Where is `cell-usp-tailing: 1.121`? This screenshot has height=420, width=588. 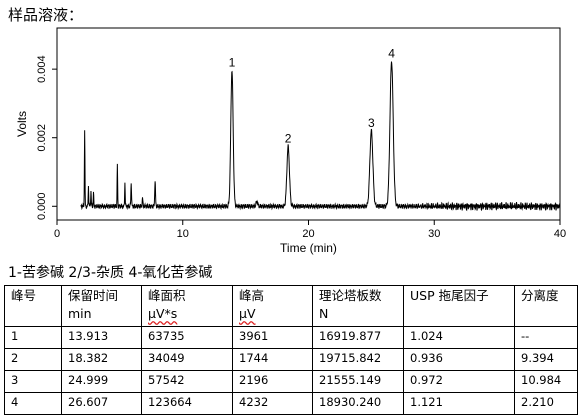
cell-usp-tailing: 1.121 is located at coordinates (459, 403).